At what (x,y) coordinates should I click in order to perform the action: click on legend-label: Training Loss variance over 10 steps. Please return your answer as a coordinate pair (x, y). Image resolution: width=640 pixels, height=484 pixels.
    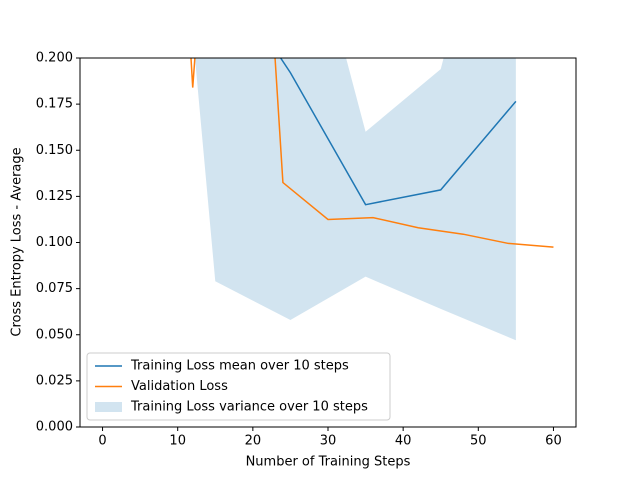
    Looking at the image, I should click on (249, 407).